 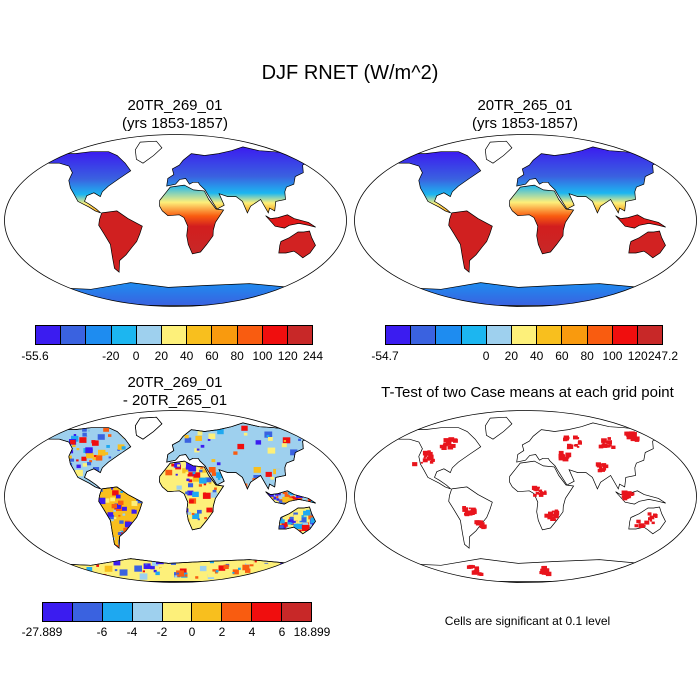 I want to click on colorbar-tick-label: 18.899, so click(x=312, y=632).